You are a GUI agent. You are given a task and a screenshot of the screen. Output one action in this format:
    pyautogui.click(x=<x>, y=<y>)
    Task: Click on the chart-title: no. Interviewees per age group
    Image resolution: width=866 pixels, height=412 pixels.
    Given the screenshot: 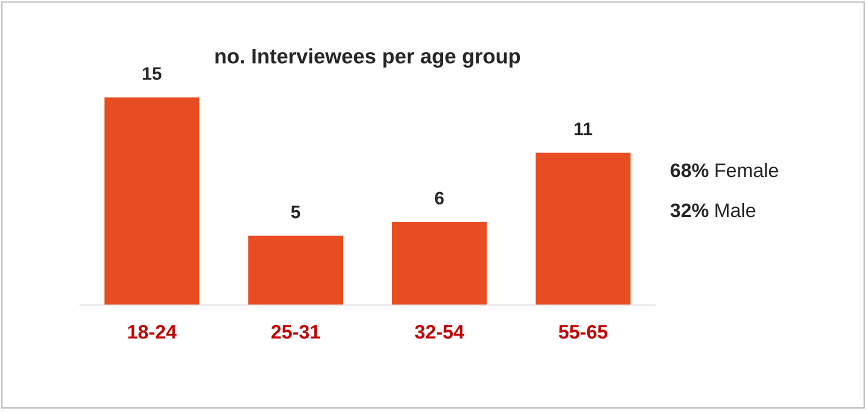 What is the action you would take?
    pyautogui.click(x=367, y=58)
    